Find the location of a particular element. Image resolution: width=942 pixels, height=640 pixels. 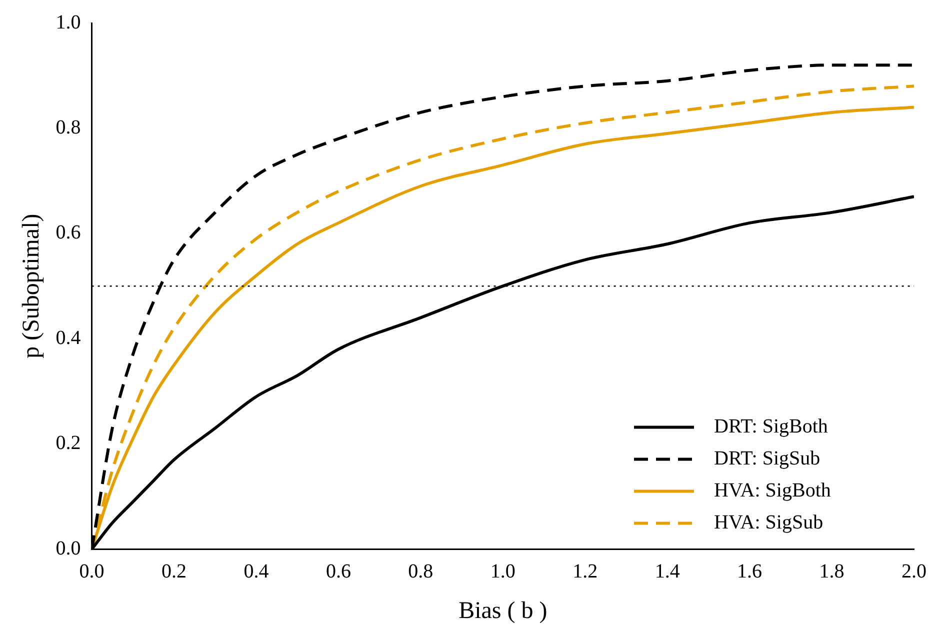

y-tick-label: 0.4 is located at coordinates (68, 337).